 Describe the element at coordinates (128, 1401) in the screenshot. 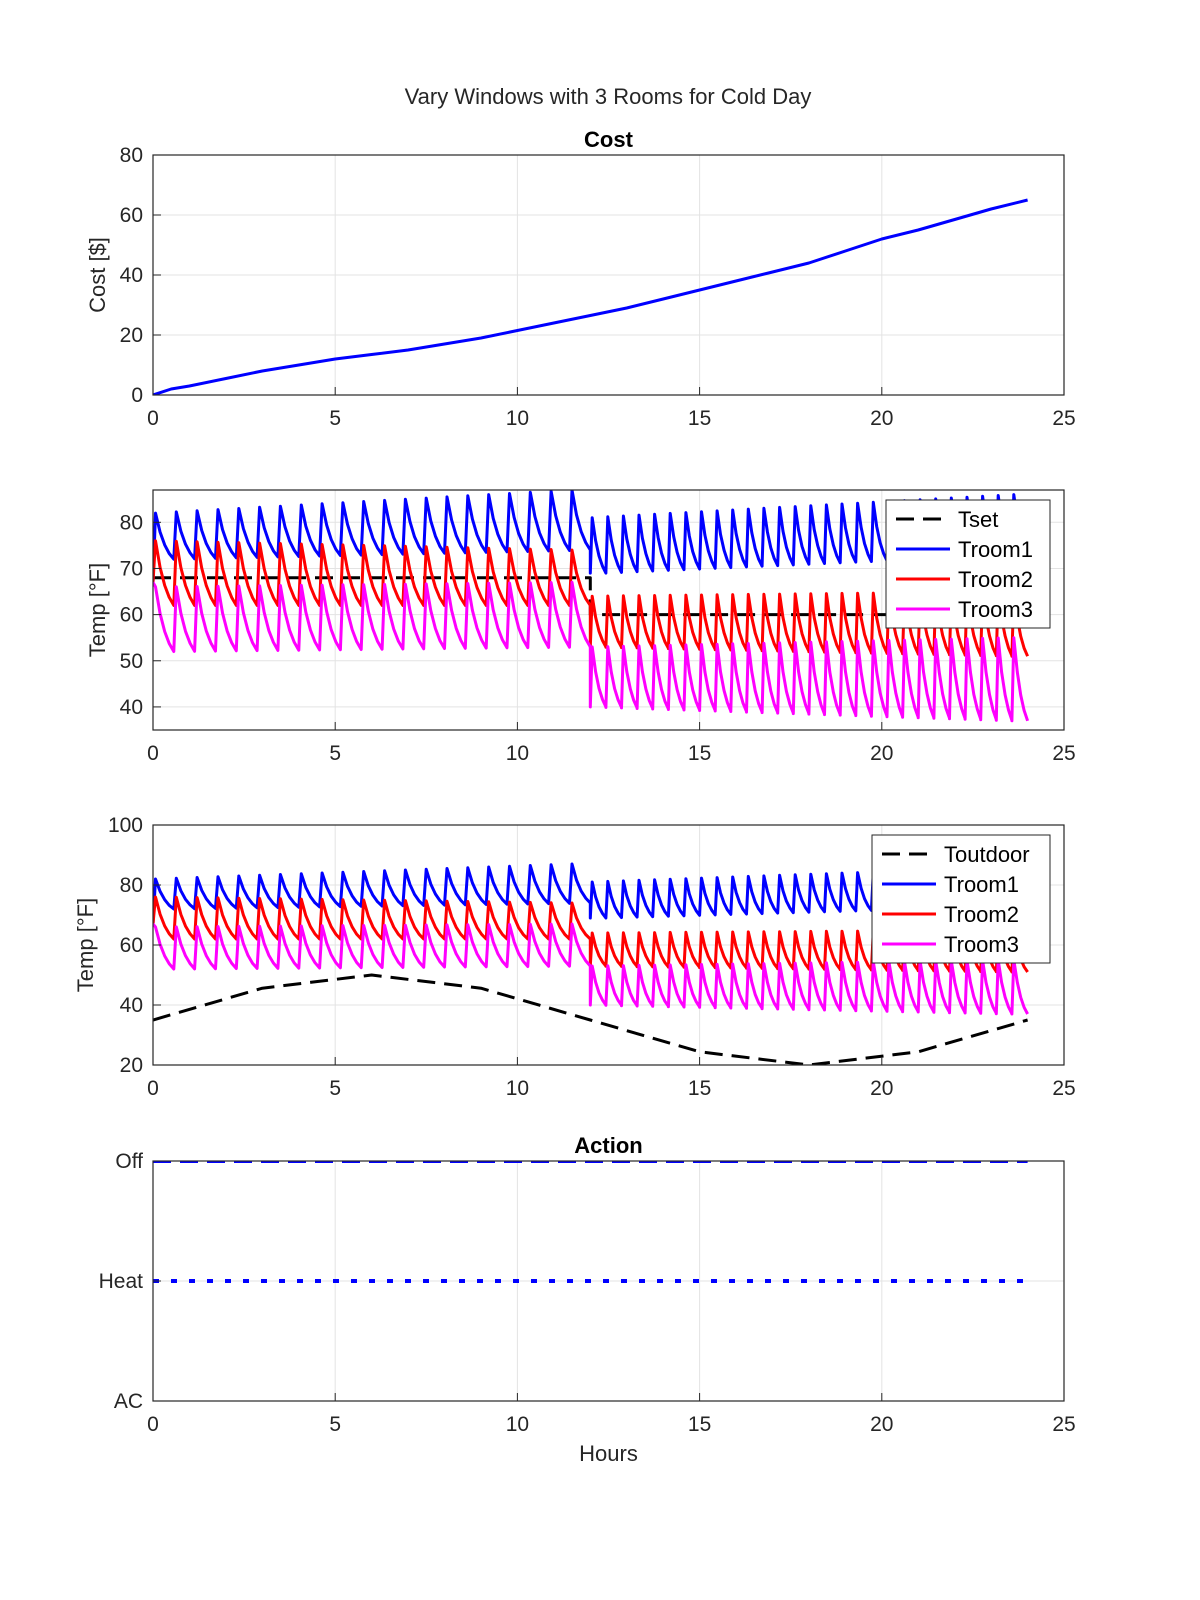

I see `y-tick-label: AC` at that location.